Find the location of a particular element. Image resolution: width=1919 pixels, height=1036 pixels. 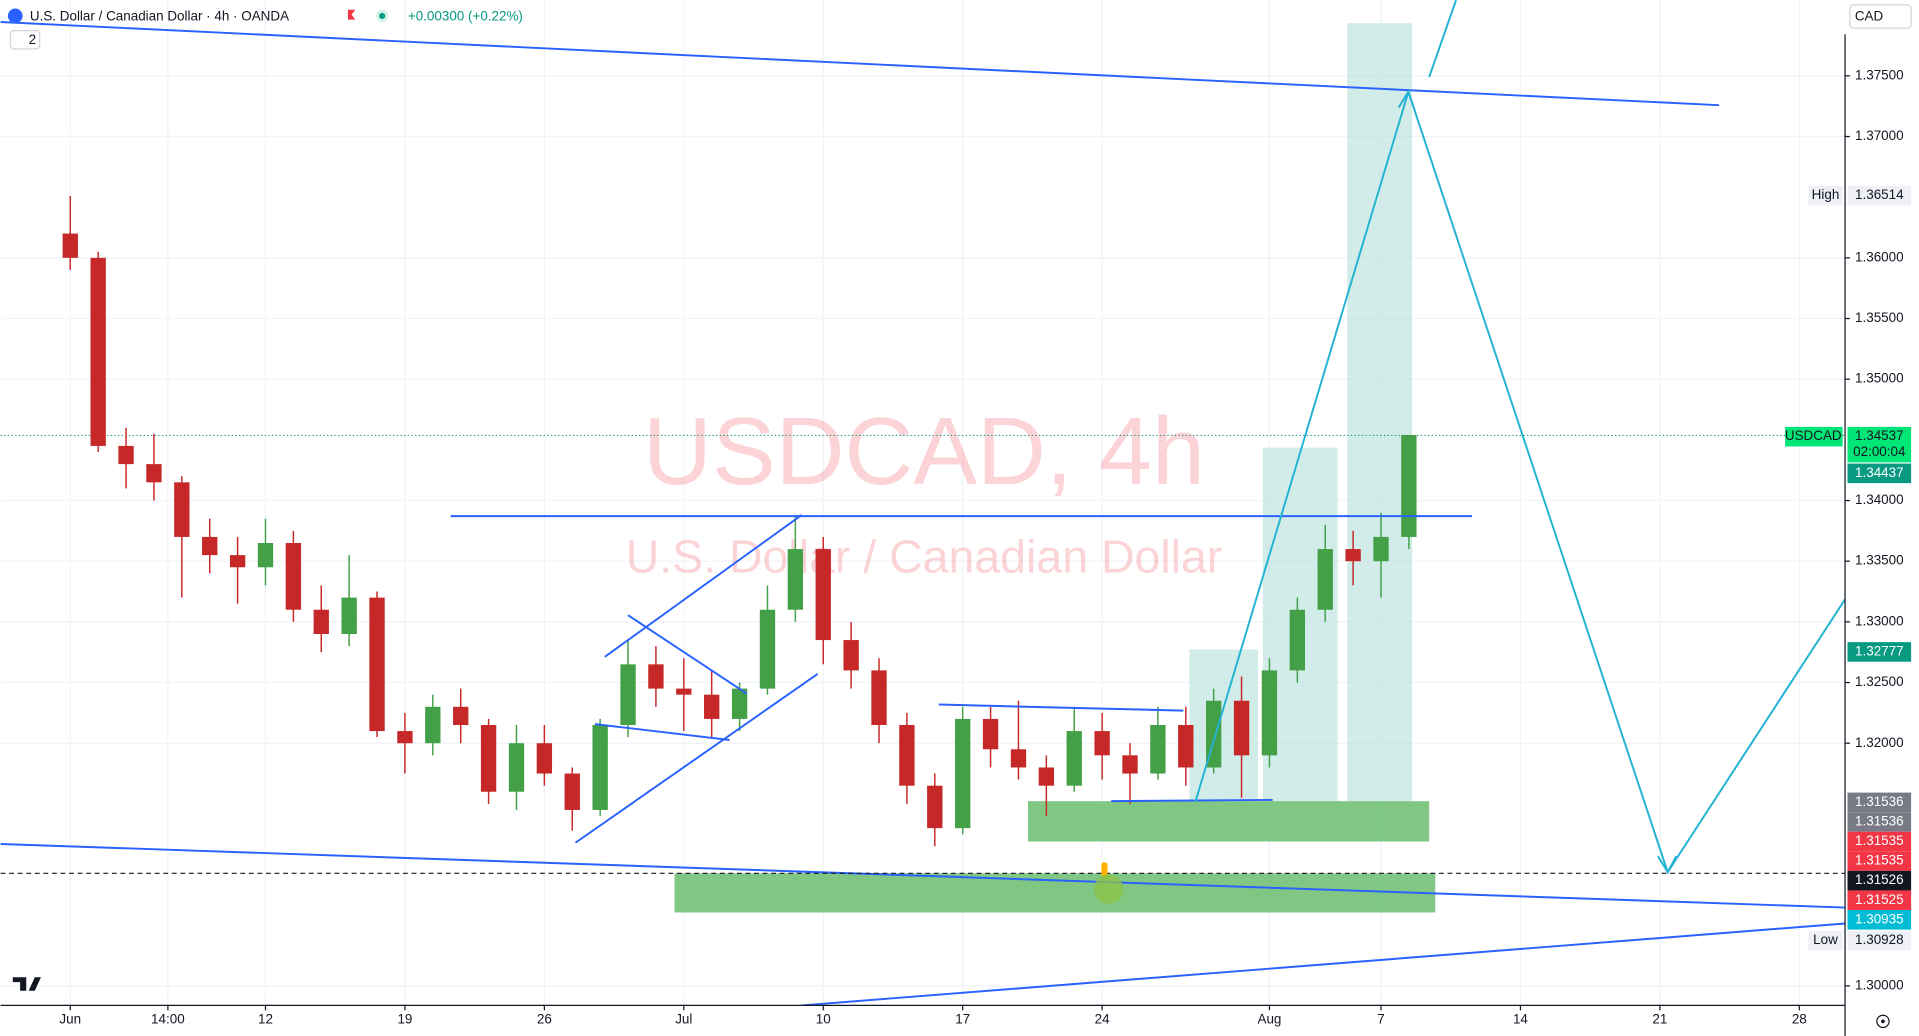

watermark-title: USDCAD, 4h is located at coordinates (924, 452).